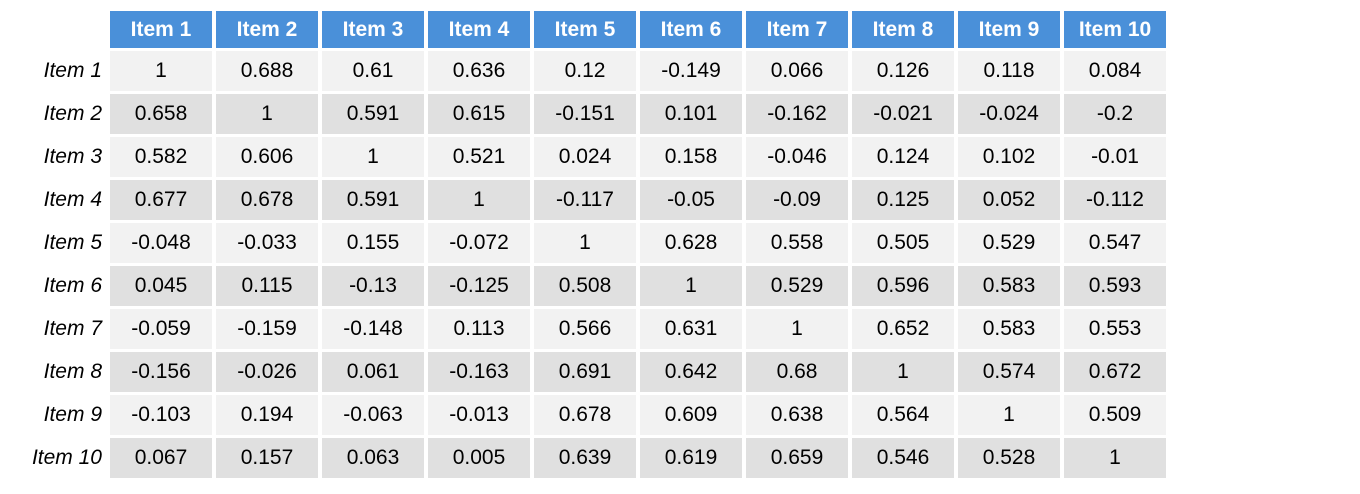 This screenshot has height=494, width=1360. Describe the element at coordinates (373, 114) in the screenshot. I see `table-cell: 0.591` at that location.